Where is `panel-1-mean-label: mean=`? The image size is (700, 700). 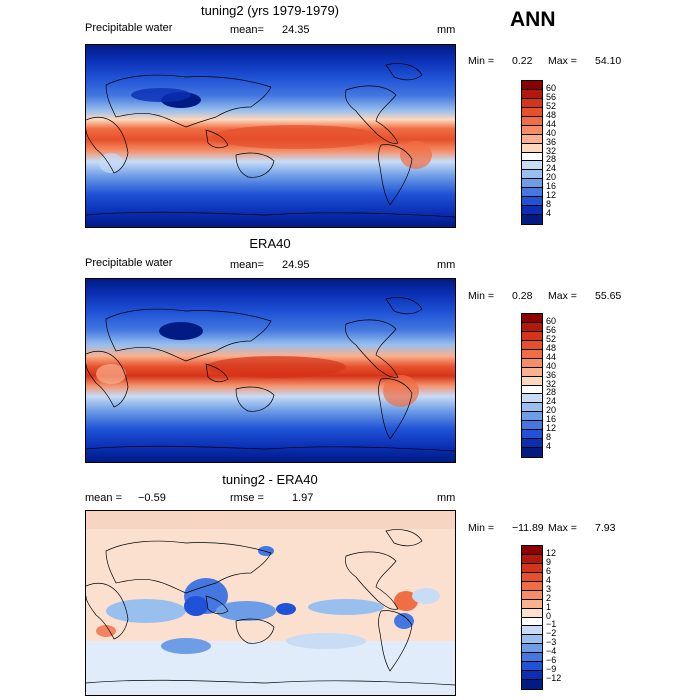
panel-1-mean-label: mean= is located at coordinates (247, 30).